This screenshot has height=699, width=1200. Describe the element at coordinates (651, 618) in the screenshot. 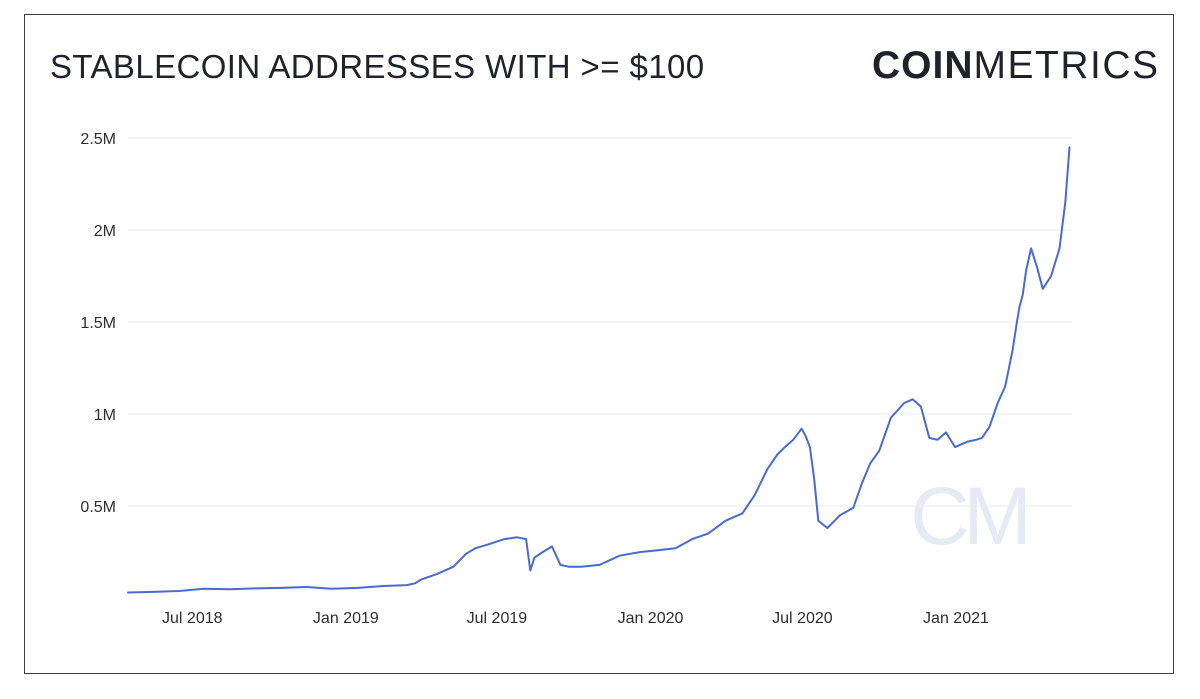

I see `x-tick-label: Jan 2020` at that location.